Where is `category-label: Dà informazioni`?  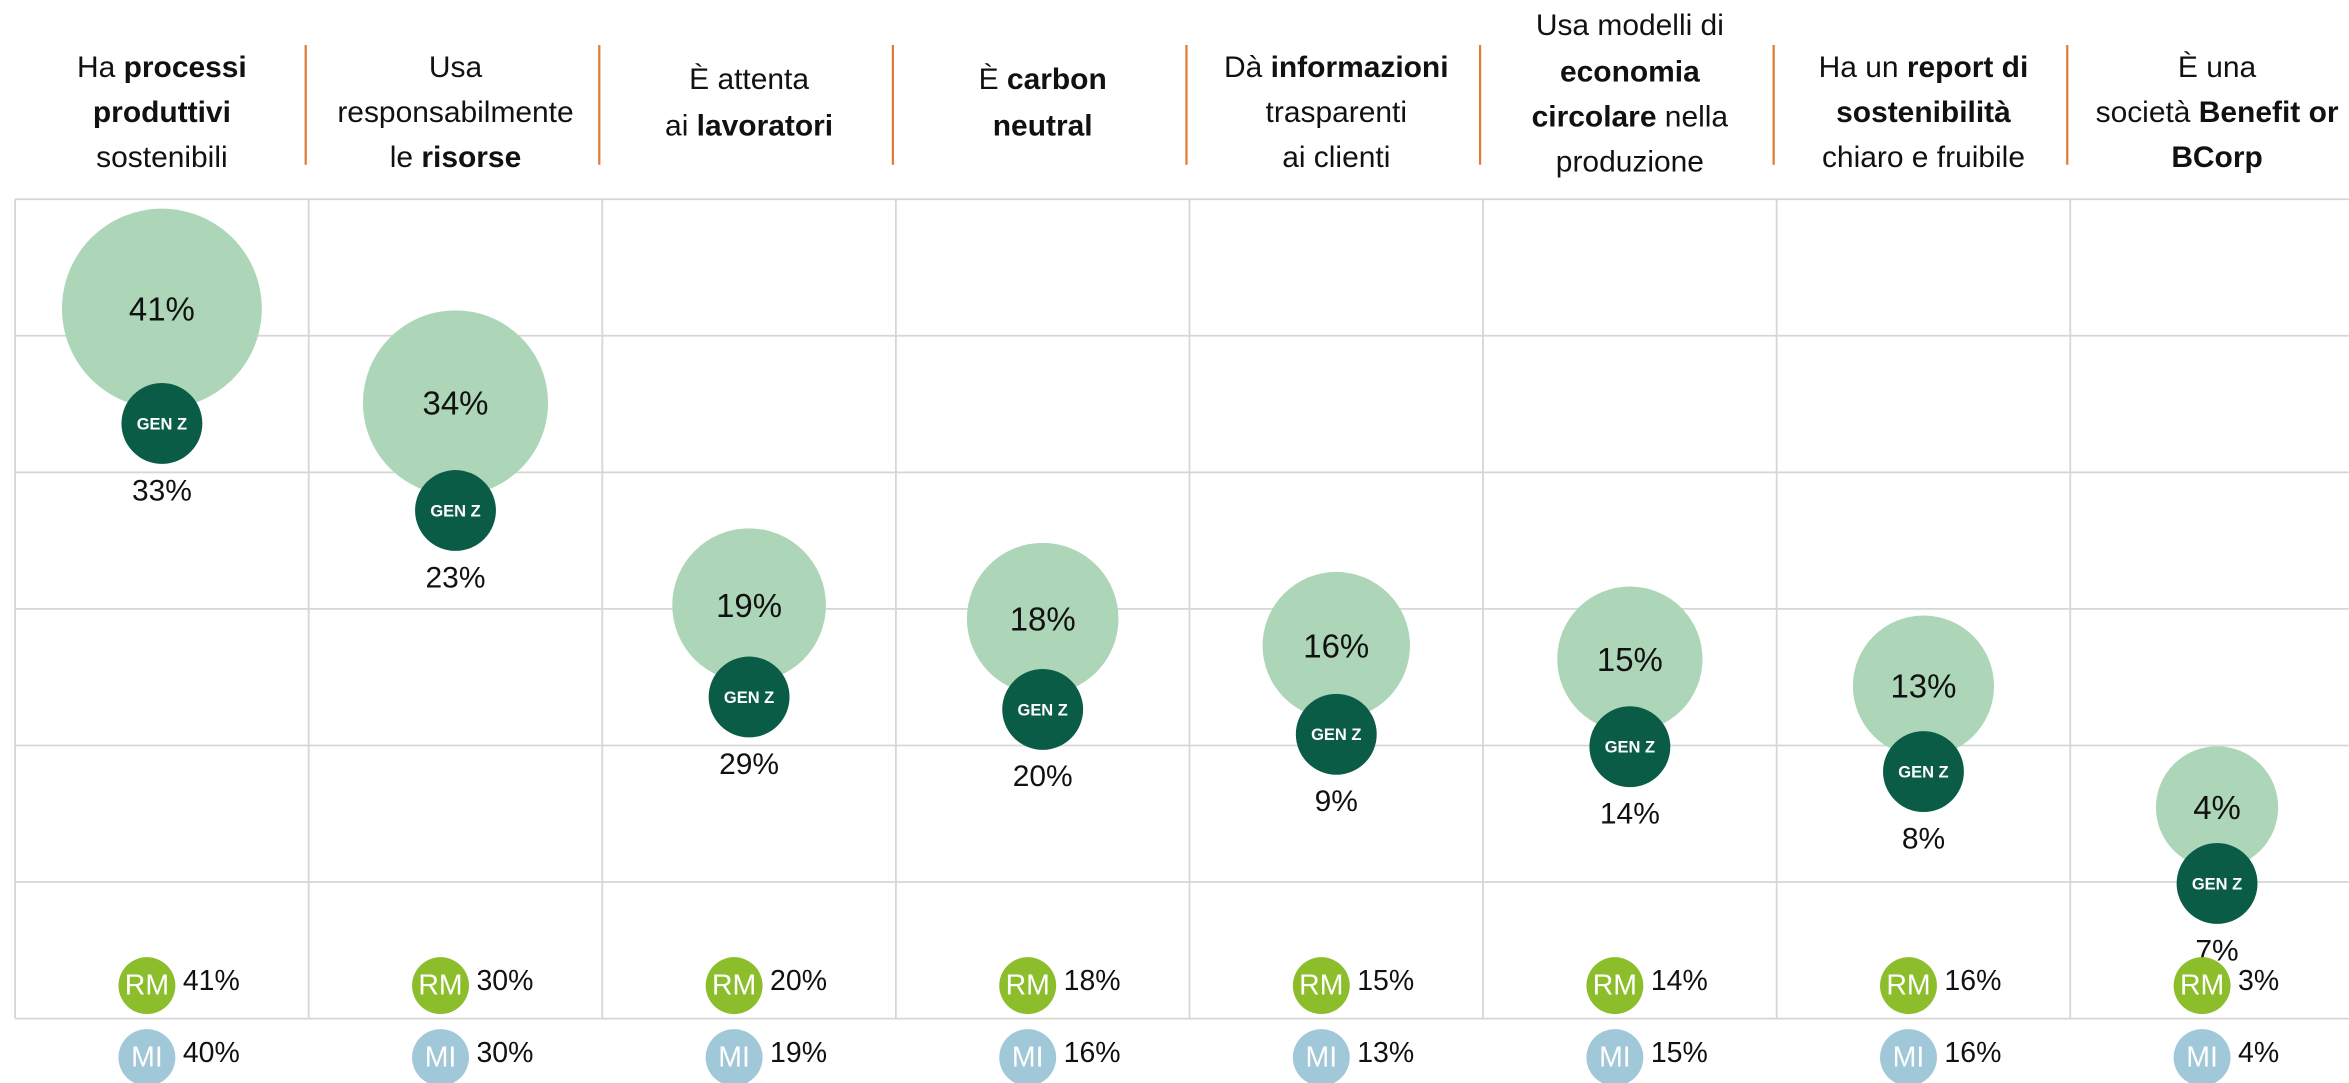 category-label: Dà informazioni is located at coordinates (1336, 67).